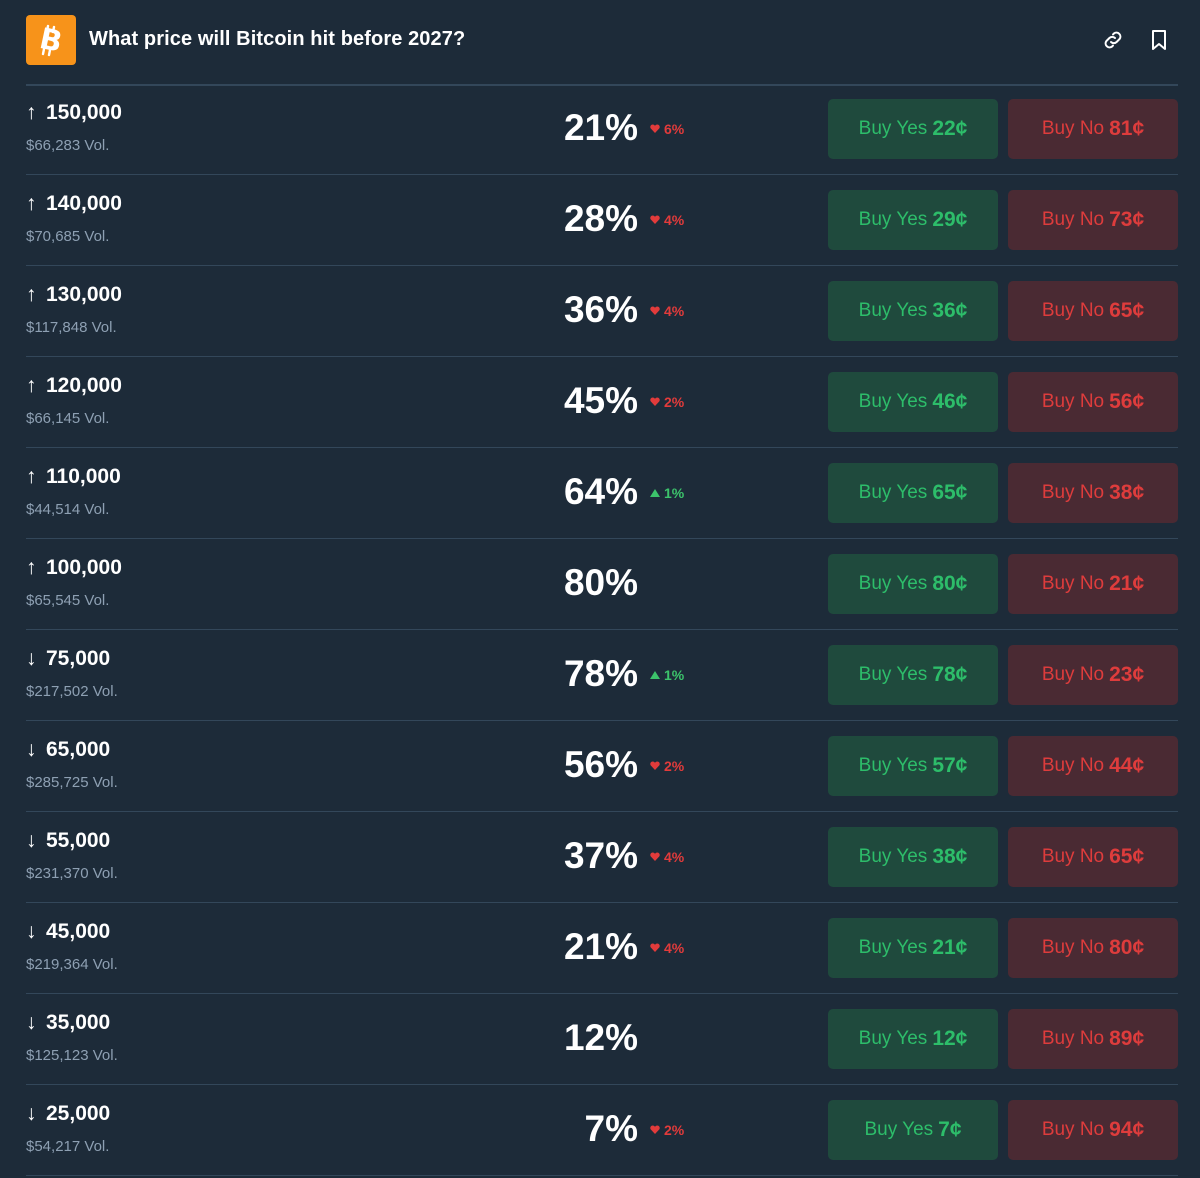  Describe the element at coordinates (950, 1129) in the screenshot. I see `buy-yes-price: 7¢` at that location.